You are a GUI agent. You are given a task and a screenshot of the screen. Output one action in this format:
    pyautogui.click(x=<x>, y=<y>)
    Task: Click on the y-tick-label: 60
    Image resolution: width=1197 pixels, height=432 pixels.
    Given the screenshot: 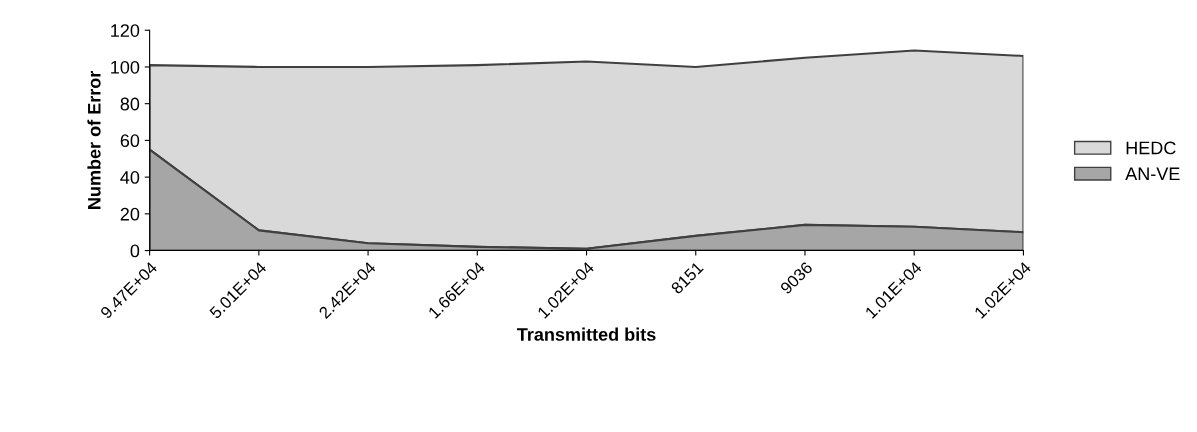 What is the action you would take?
    pyautogui.click(x=130, y=141)
    